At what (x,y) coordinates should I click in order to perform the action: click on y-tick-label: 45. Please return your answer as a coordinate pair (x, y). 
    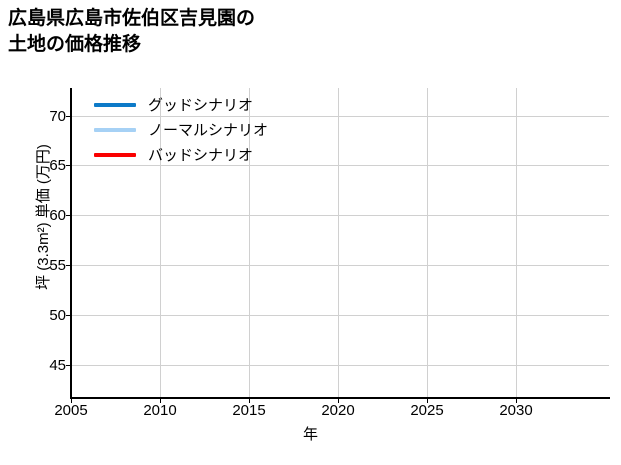
    Looking at the image, I should click on (57, 365).